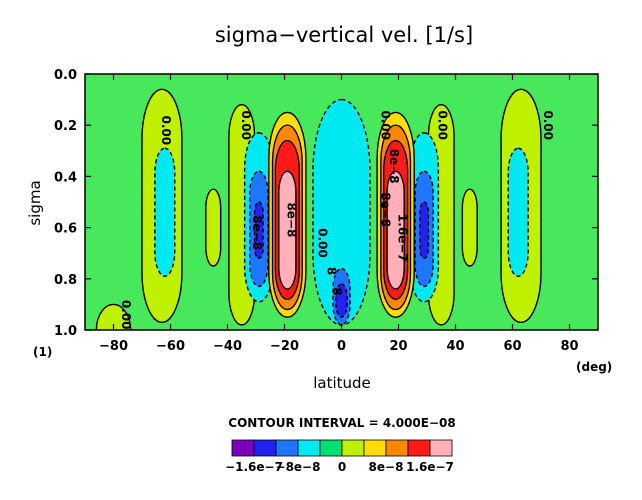 This screenshot has width=642, height=500. I want to click on colorbar-tick-label: −8e−8, so click(298, 467).